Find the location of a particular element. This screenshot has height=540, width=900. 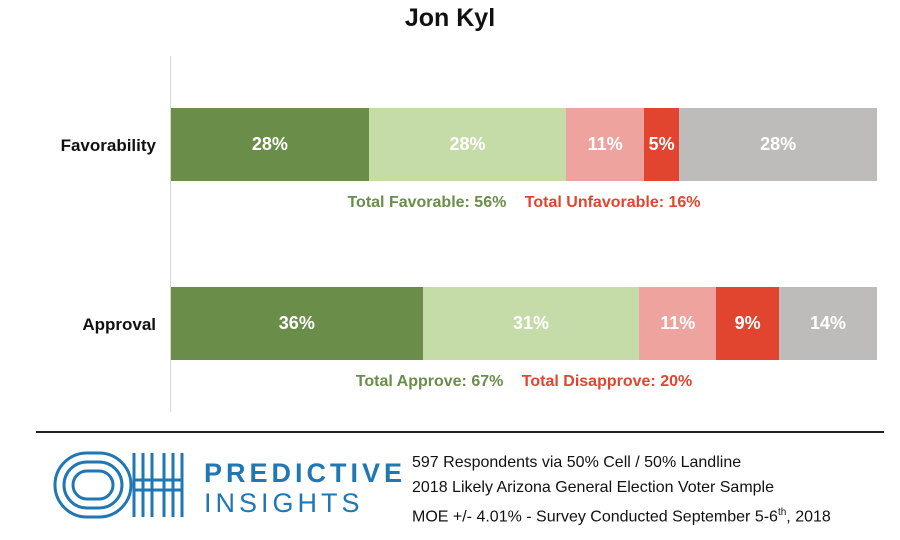

note-moe-suffix: th is located at coordinates (782, 512).